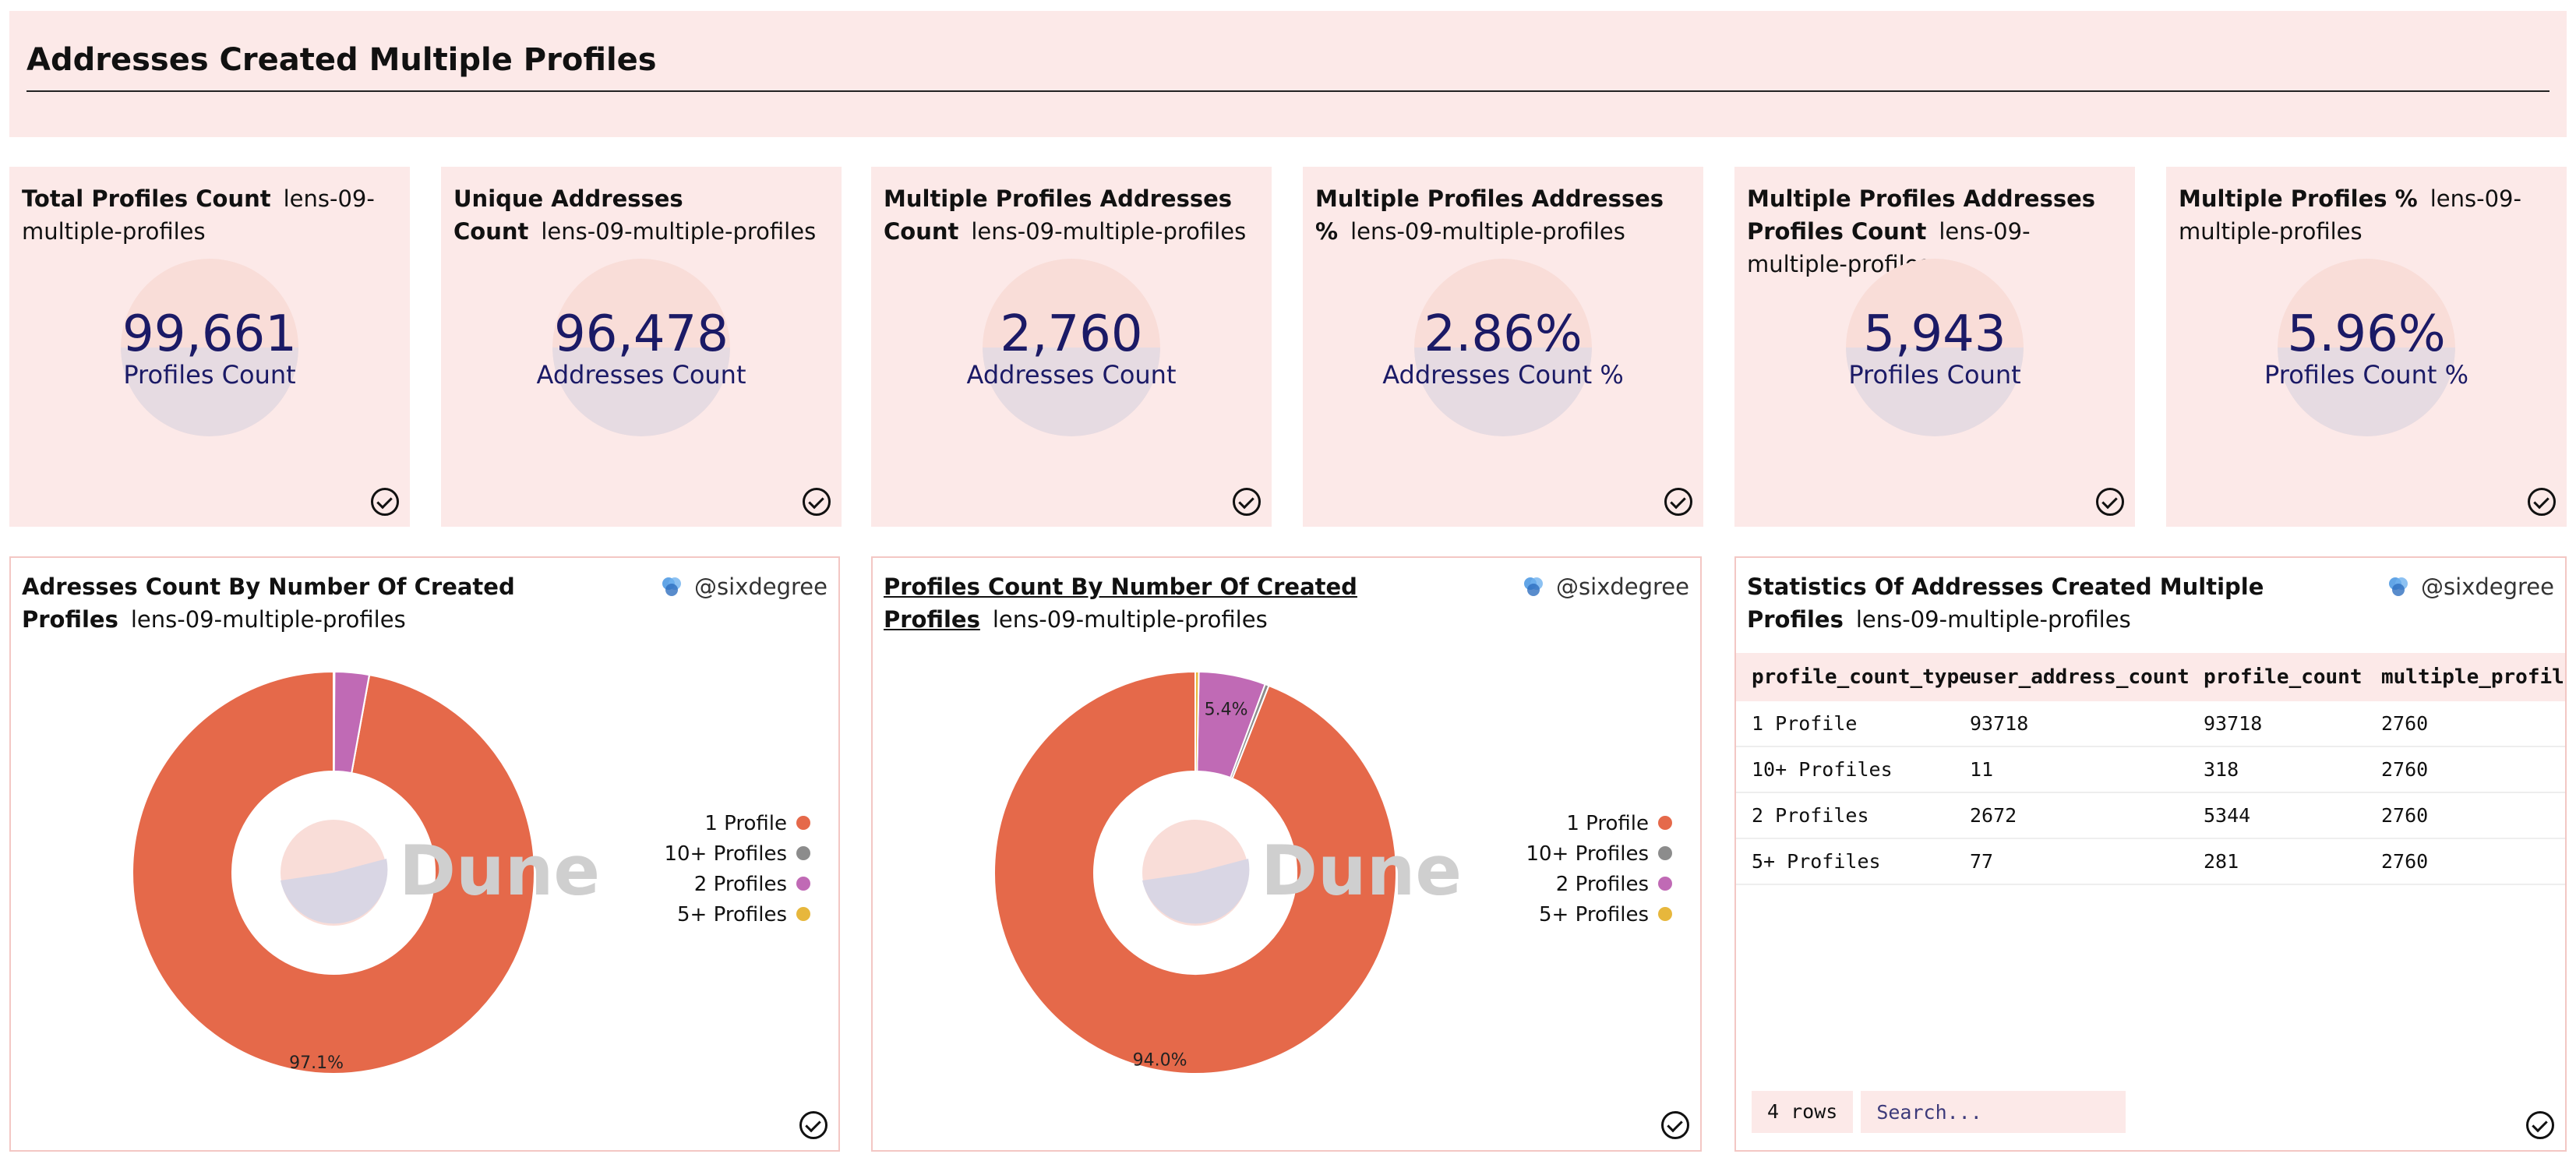 The width and height of the screenshot is (2576, 1161). What do you see at coordinates (1861, 677) in the screenshot?
I see `column-header: profile_count_type` at bounding box center [1861, 677].